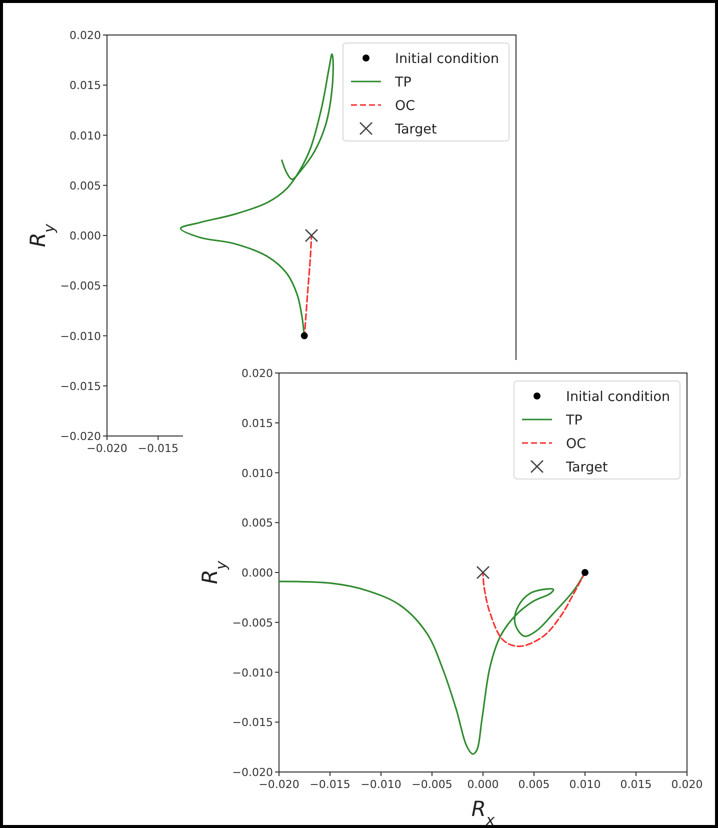  What do you see at coordinates (687, 784) in the screenshot?
I see `x-tick-label: 0.020` at bounding box center [687, 784].